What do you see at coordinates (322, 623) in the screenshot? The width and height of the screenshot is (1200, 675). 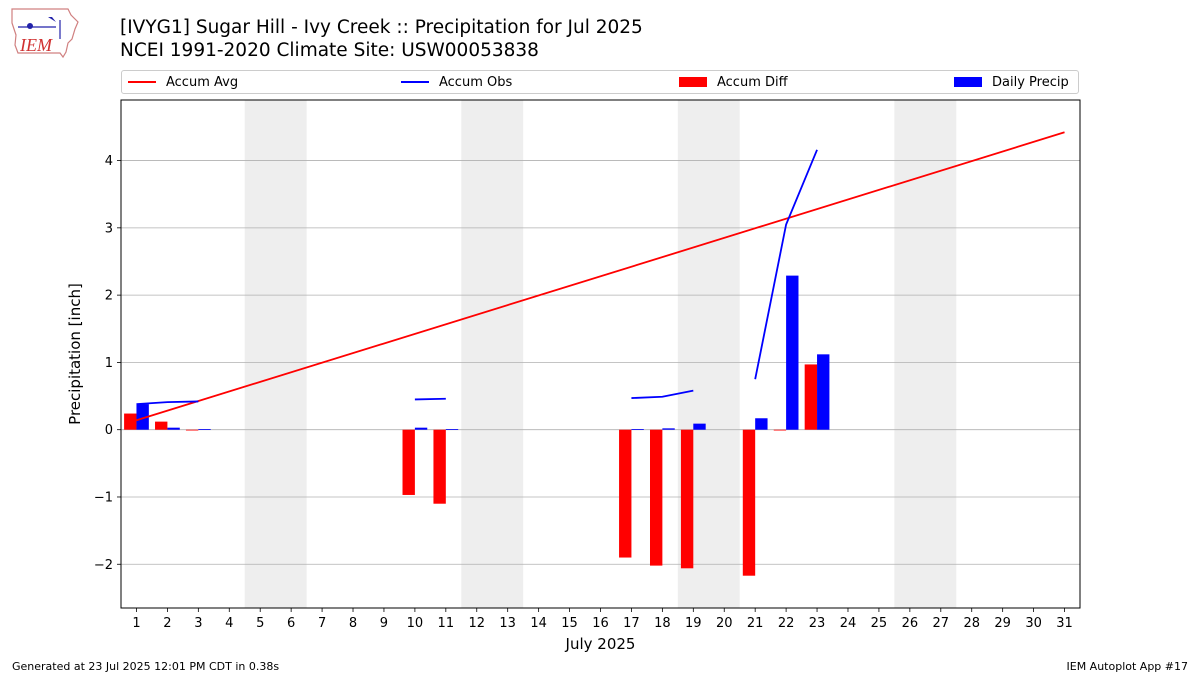 I see `xtick-label: 7` at bounding box center [322, 623].